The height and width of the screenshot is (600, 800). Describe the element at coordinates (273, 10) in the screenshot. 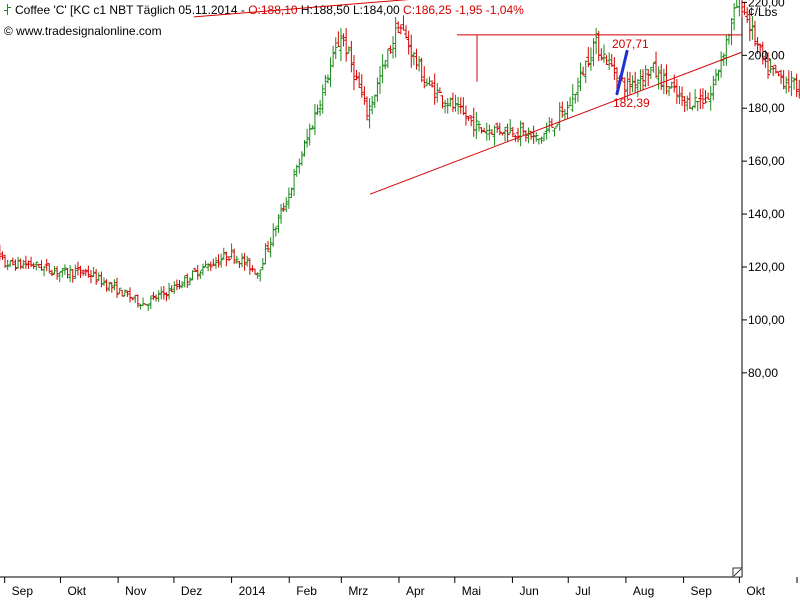

I see `open-value: O:188,10` at that location.